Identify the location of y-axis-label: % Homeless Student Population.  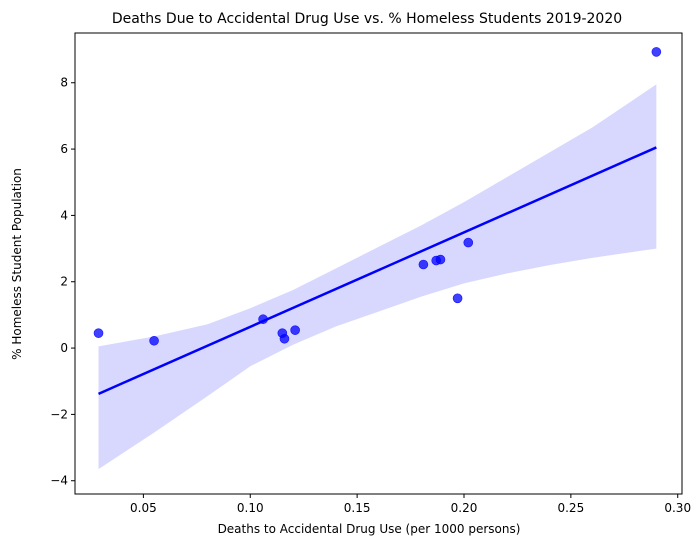
(17, 264).